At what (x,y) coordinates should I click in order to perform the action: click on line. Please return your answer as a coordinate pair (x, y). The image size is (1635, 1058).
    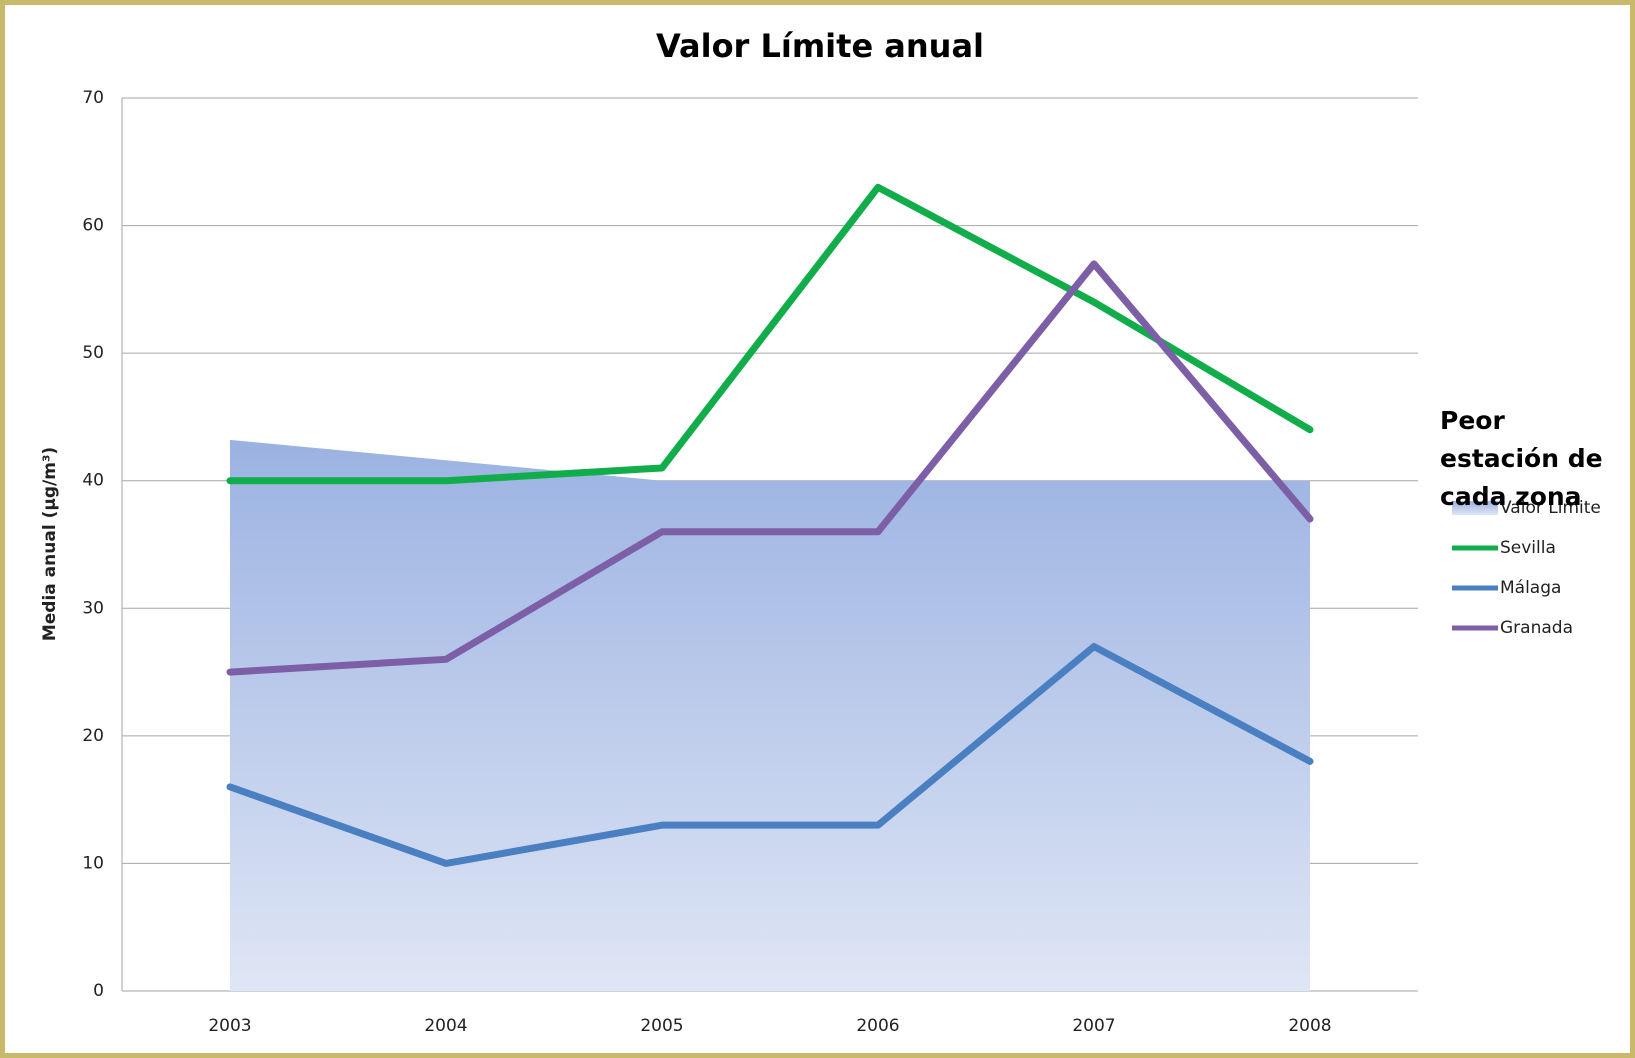
    Looking at the image, I should click on (770, 755).